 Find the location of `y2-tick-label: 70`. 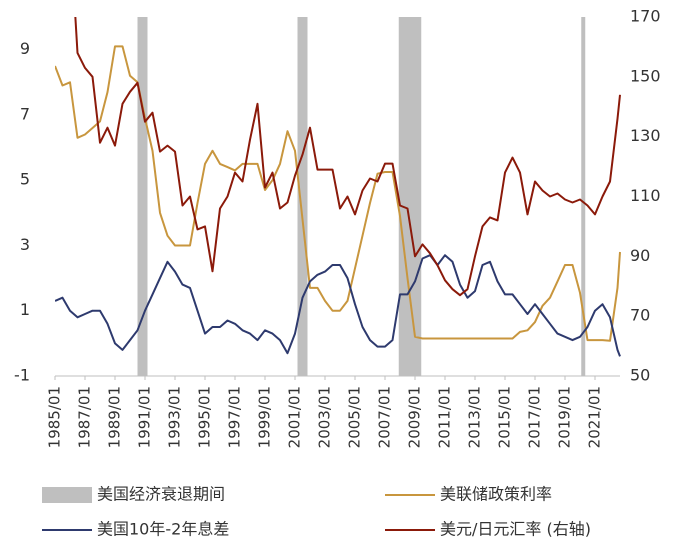

y2-tick-label: 70 is located at coordinates (640, 315).